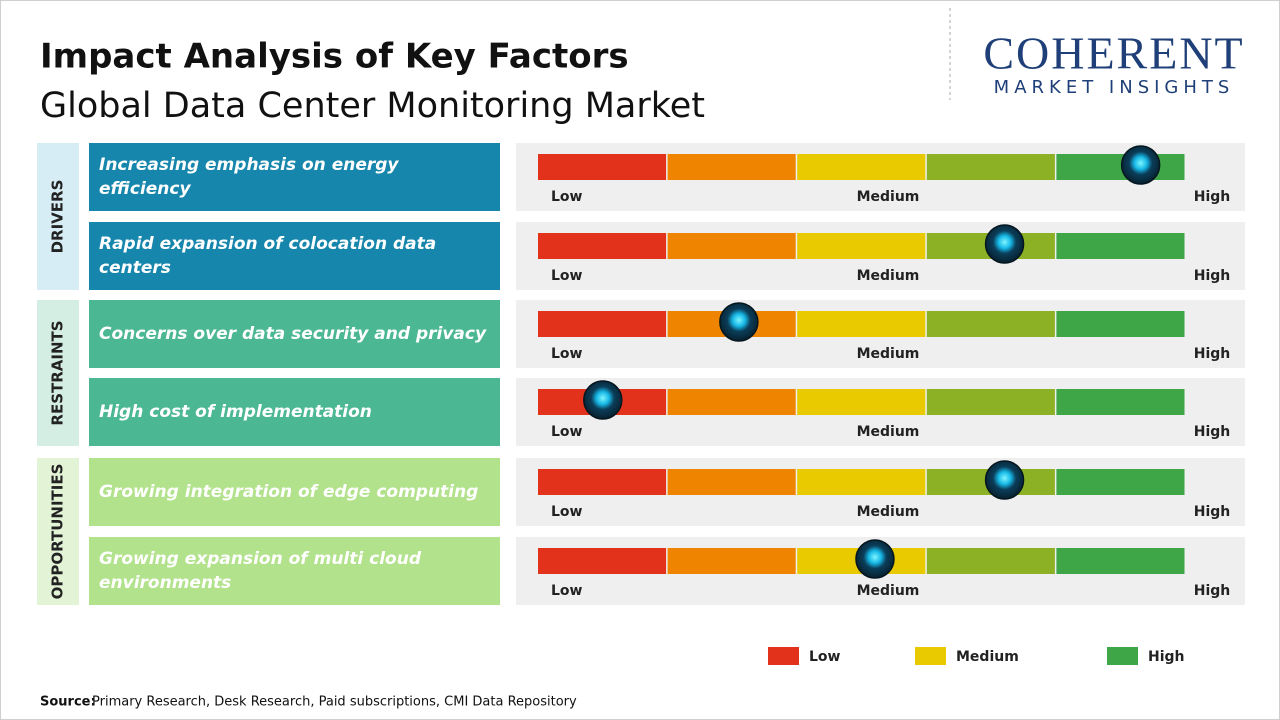 This screenshot has width=1280, height=720. Describe the element at coordinates (372, 106) in the screenshot. I see `subtitle: Global Data Center Monitoring Market` at that location.